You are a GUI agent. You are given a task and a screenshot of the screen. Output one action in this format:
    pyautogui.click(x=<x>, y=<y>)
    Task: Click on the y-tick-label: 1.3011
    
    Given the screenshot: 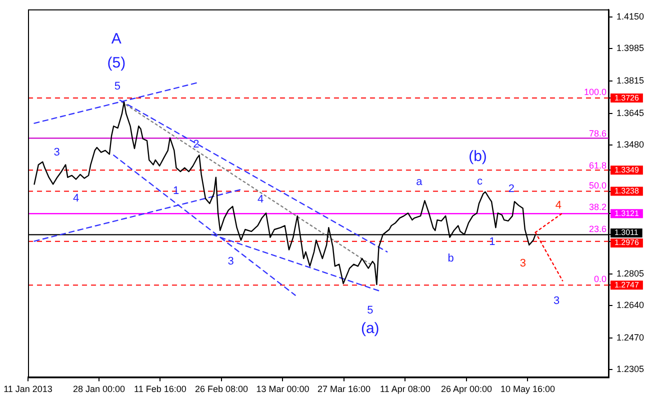 What is the action you would take?
    pyautogui.click(x=626, y=233)
    